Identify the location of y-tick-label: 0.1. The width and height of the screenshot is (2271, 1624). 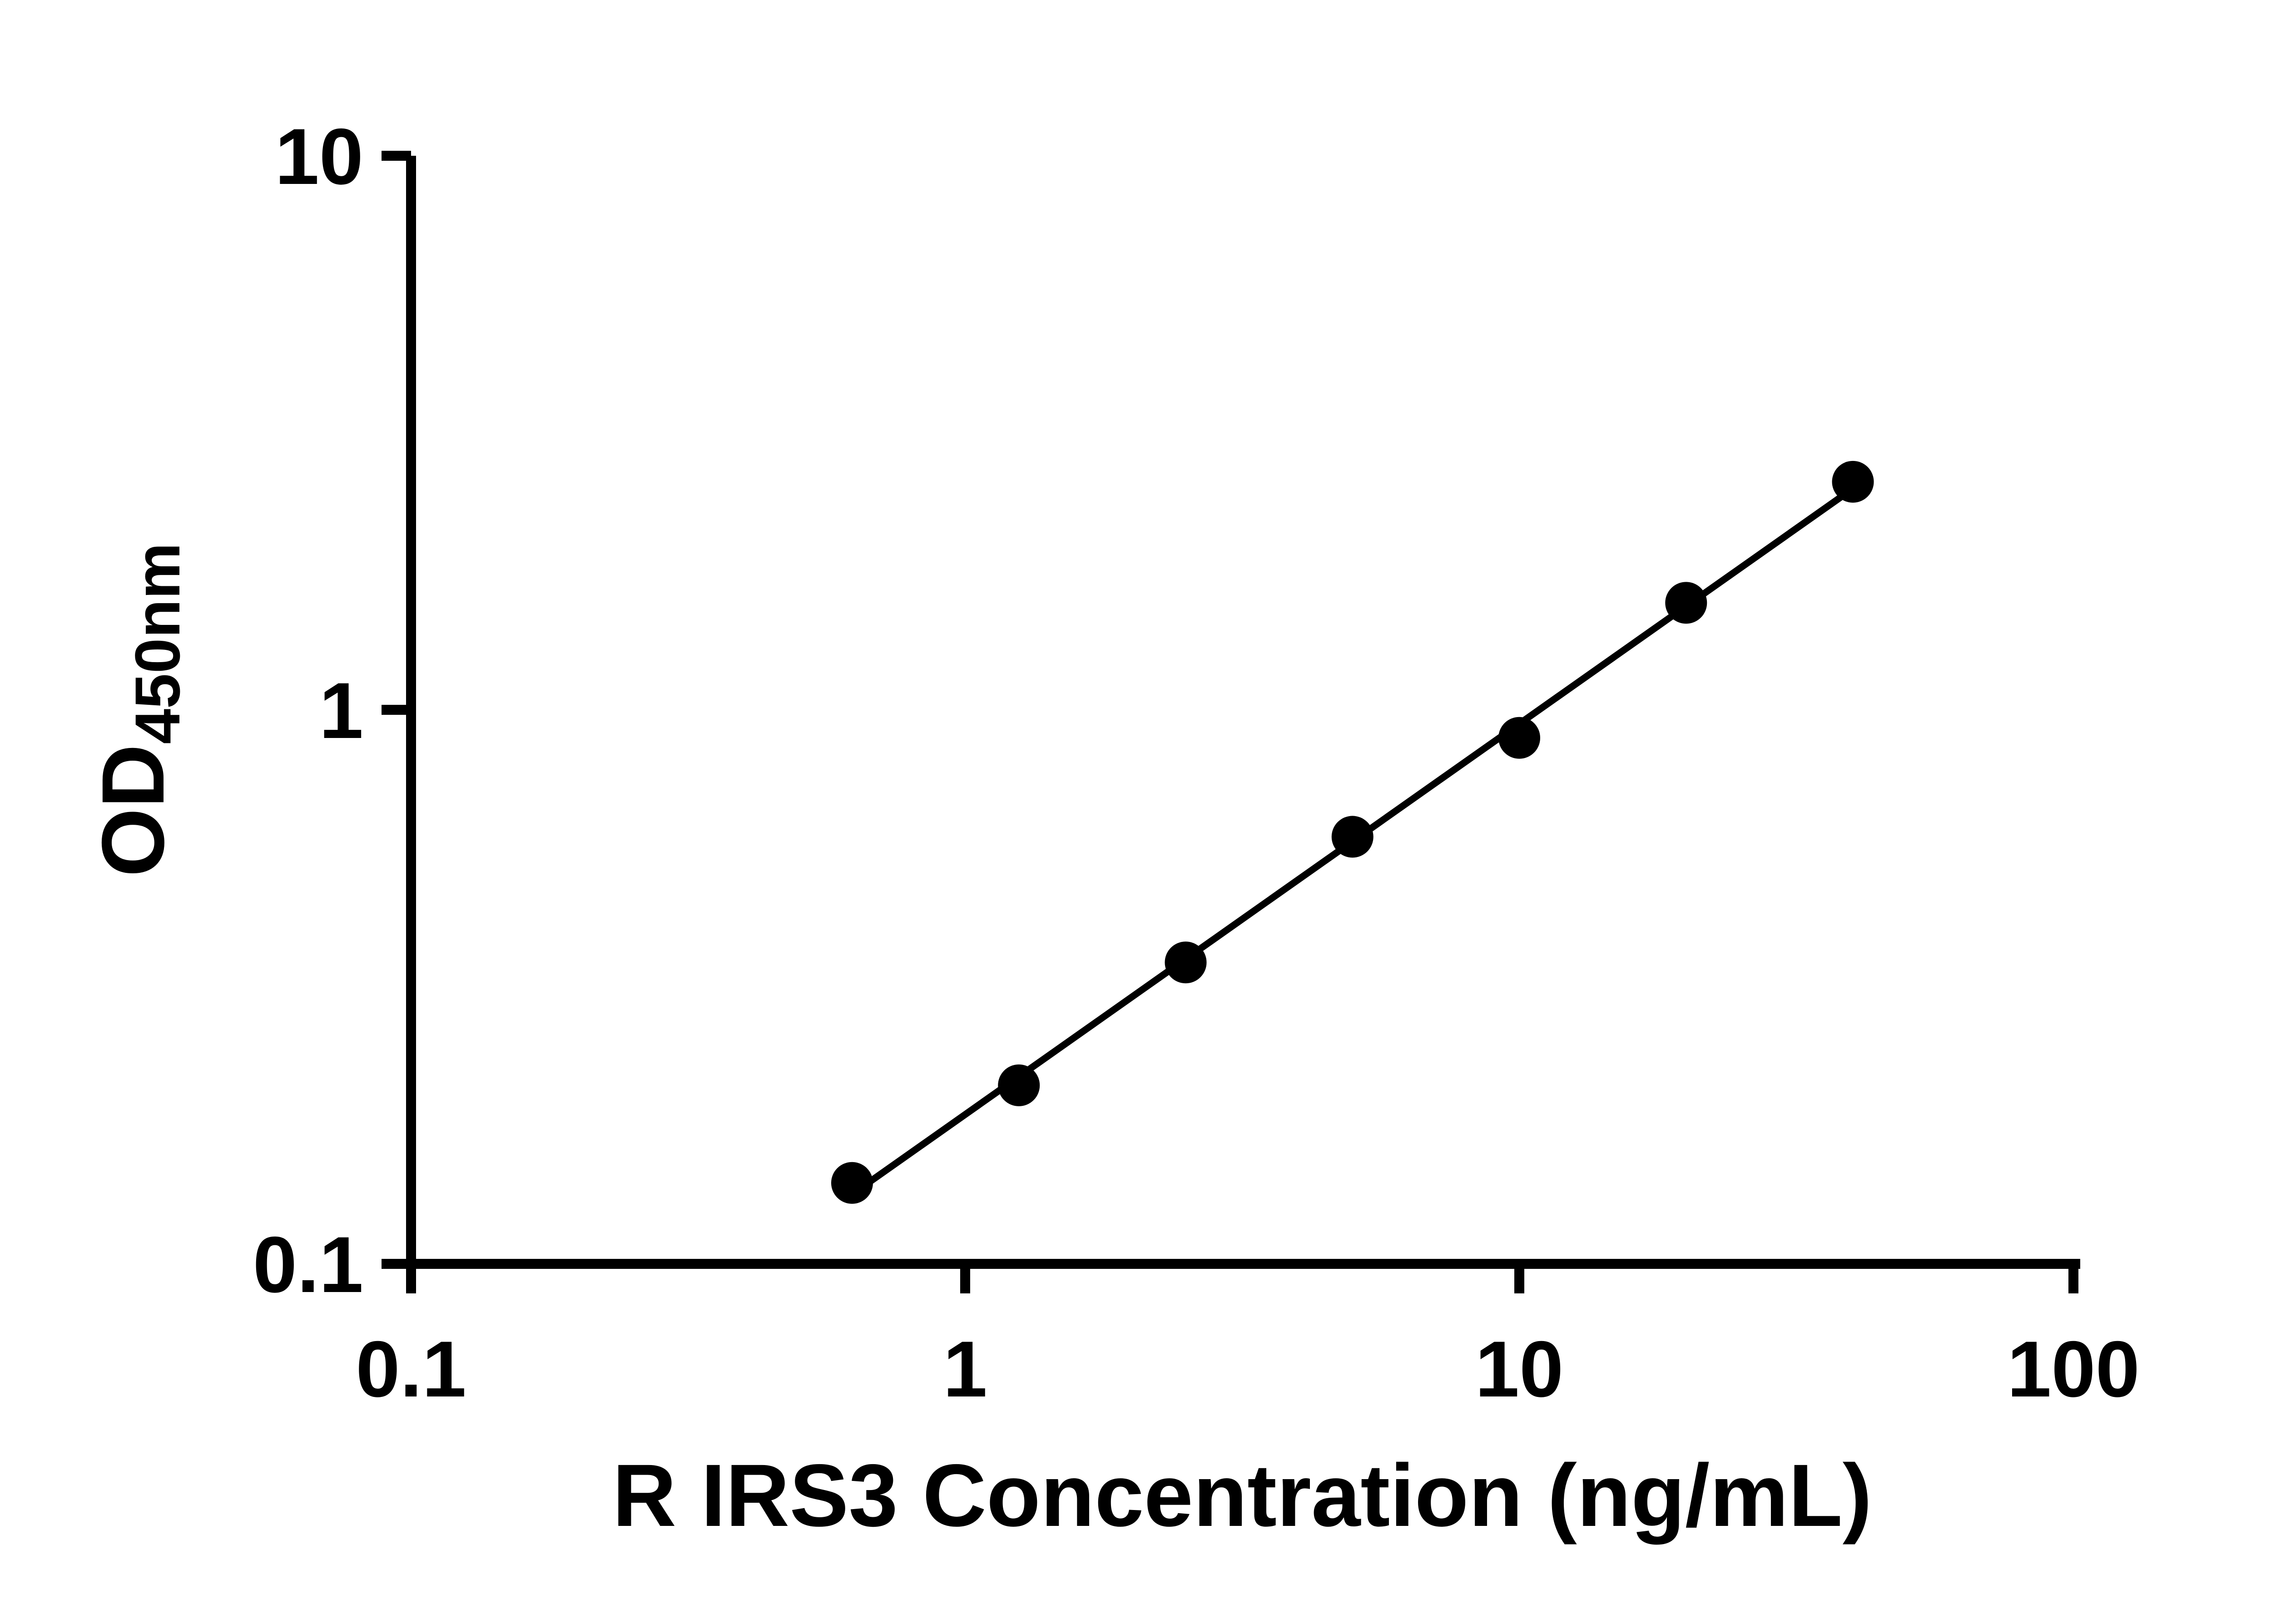
(308, 1265).